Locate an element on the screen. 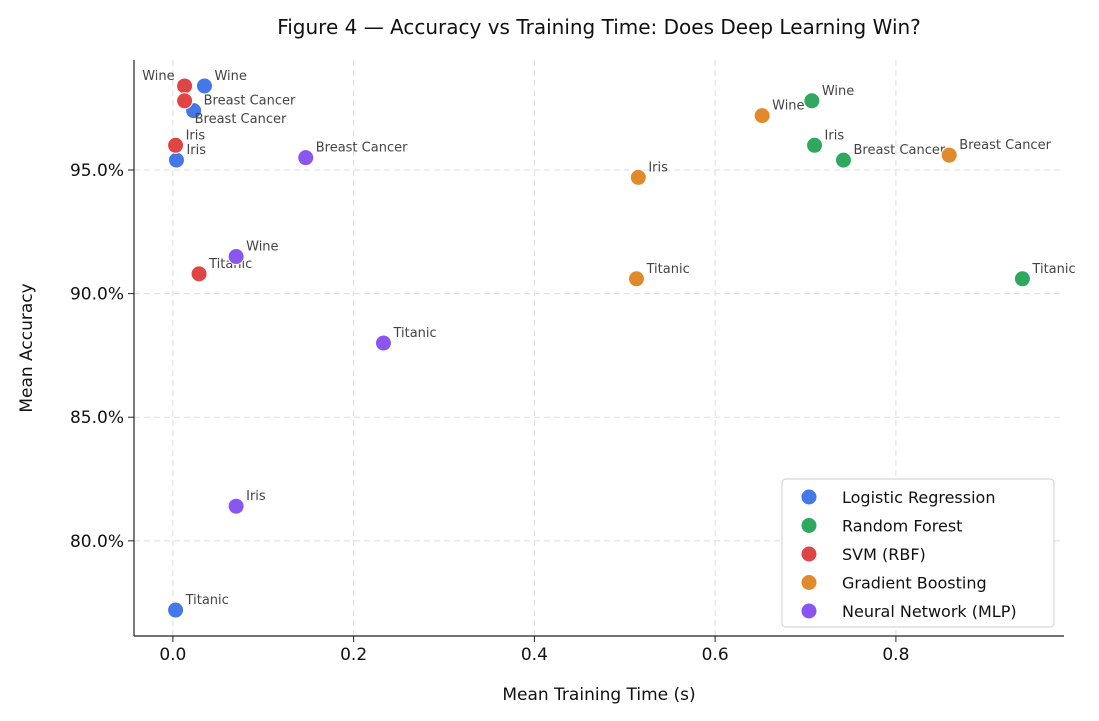 Image resolution: width=1099 pixels, height=721 pixels. x-axis-label: Mean Training Time (s) is located at coordinates (598, 695).